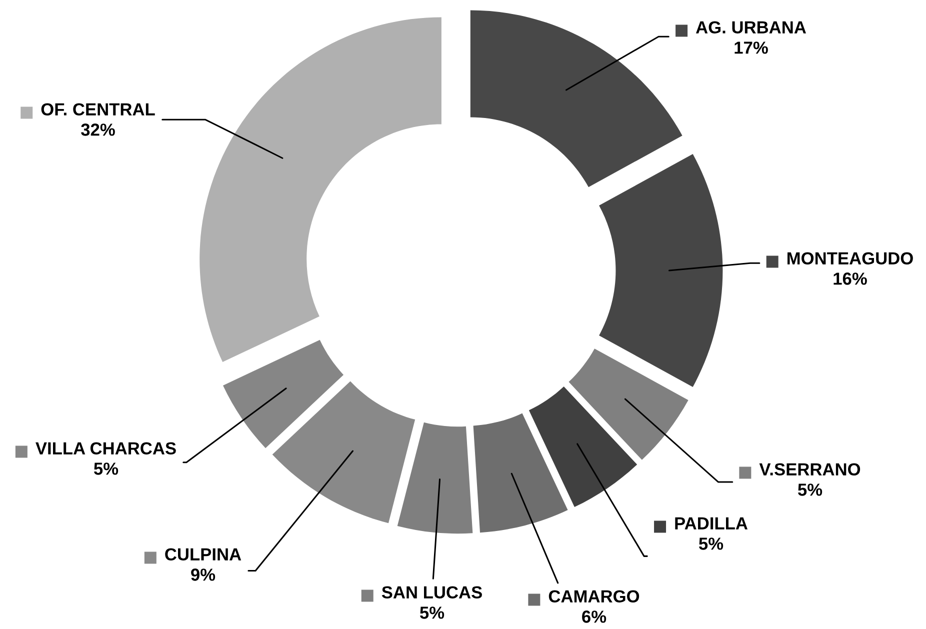  Describe the element at coordinates (594, 596) in the screenshot. I see `legend-label: CAMARGO` at that location.